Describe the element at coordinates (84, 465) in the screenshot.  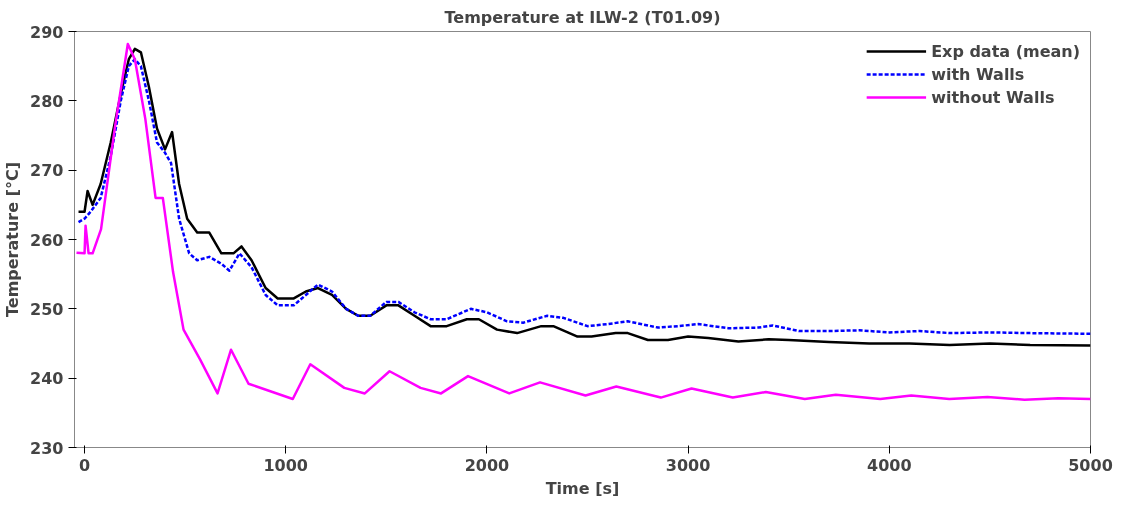
I see `x-tick-label: 0` at that location.